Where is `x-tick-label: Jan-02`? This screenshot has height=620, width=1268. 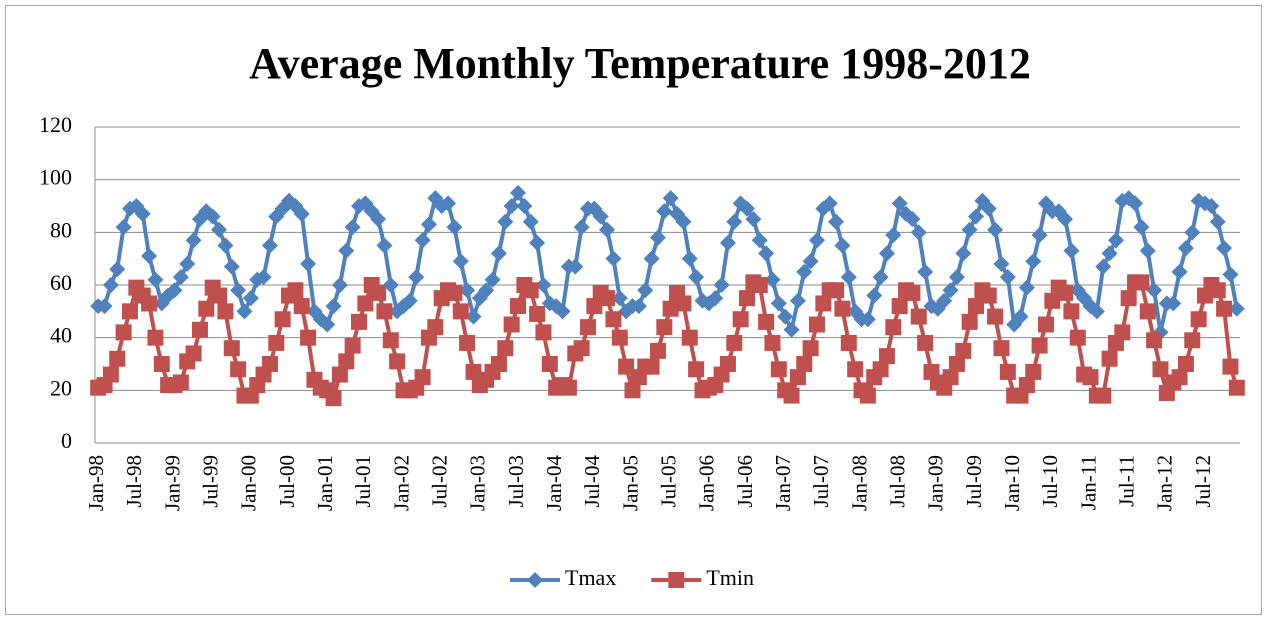 x-tick-label: Jan-02 is located at coordinates (401, 483).